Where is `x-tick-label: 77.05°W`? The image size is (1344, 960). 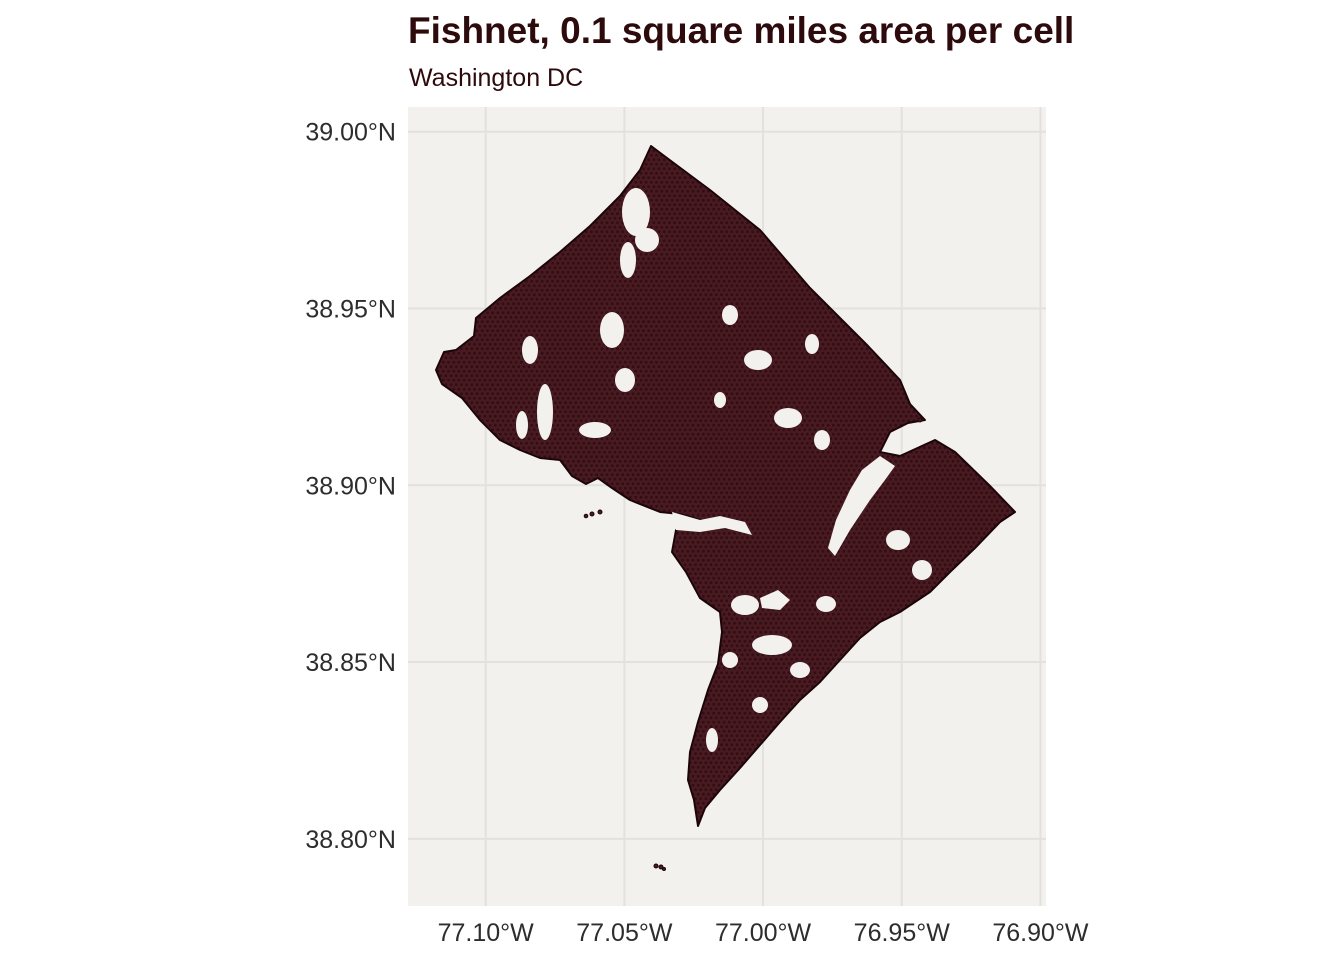 x-tick-label: 77.05°W is located at coordinates (624, 933).